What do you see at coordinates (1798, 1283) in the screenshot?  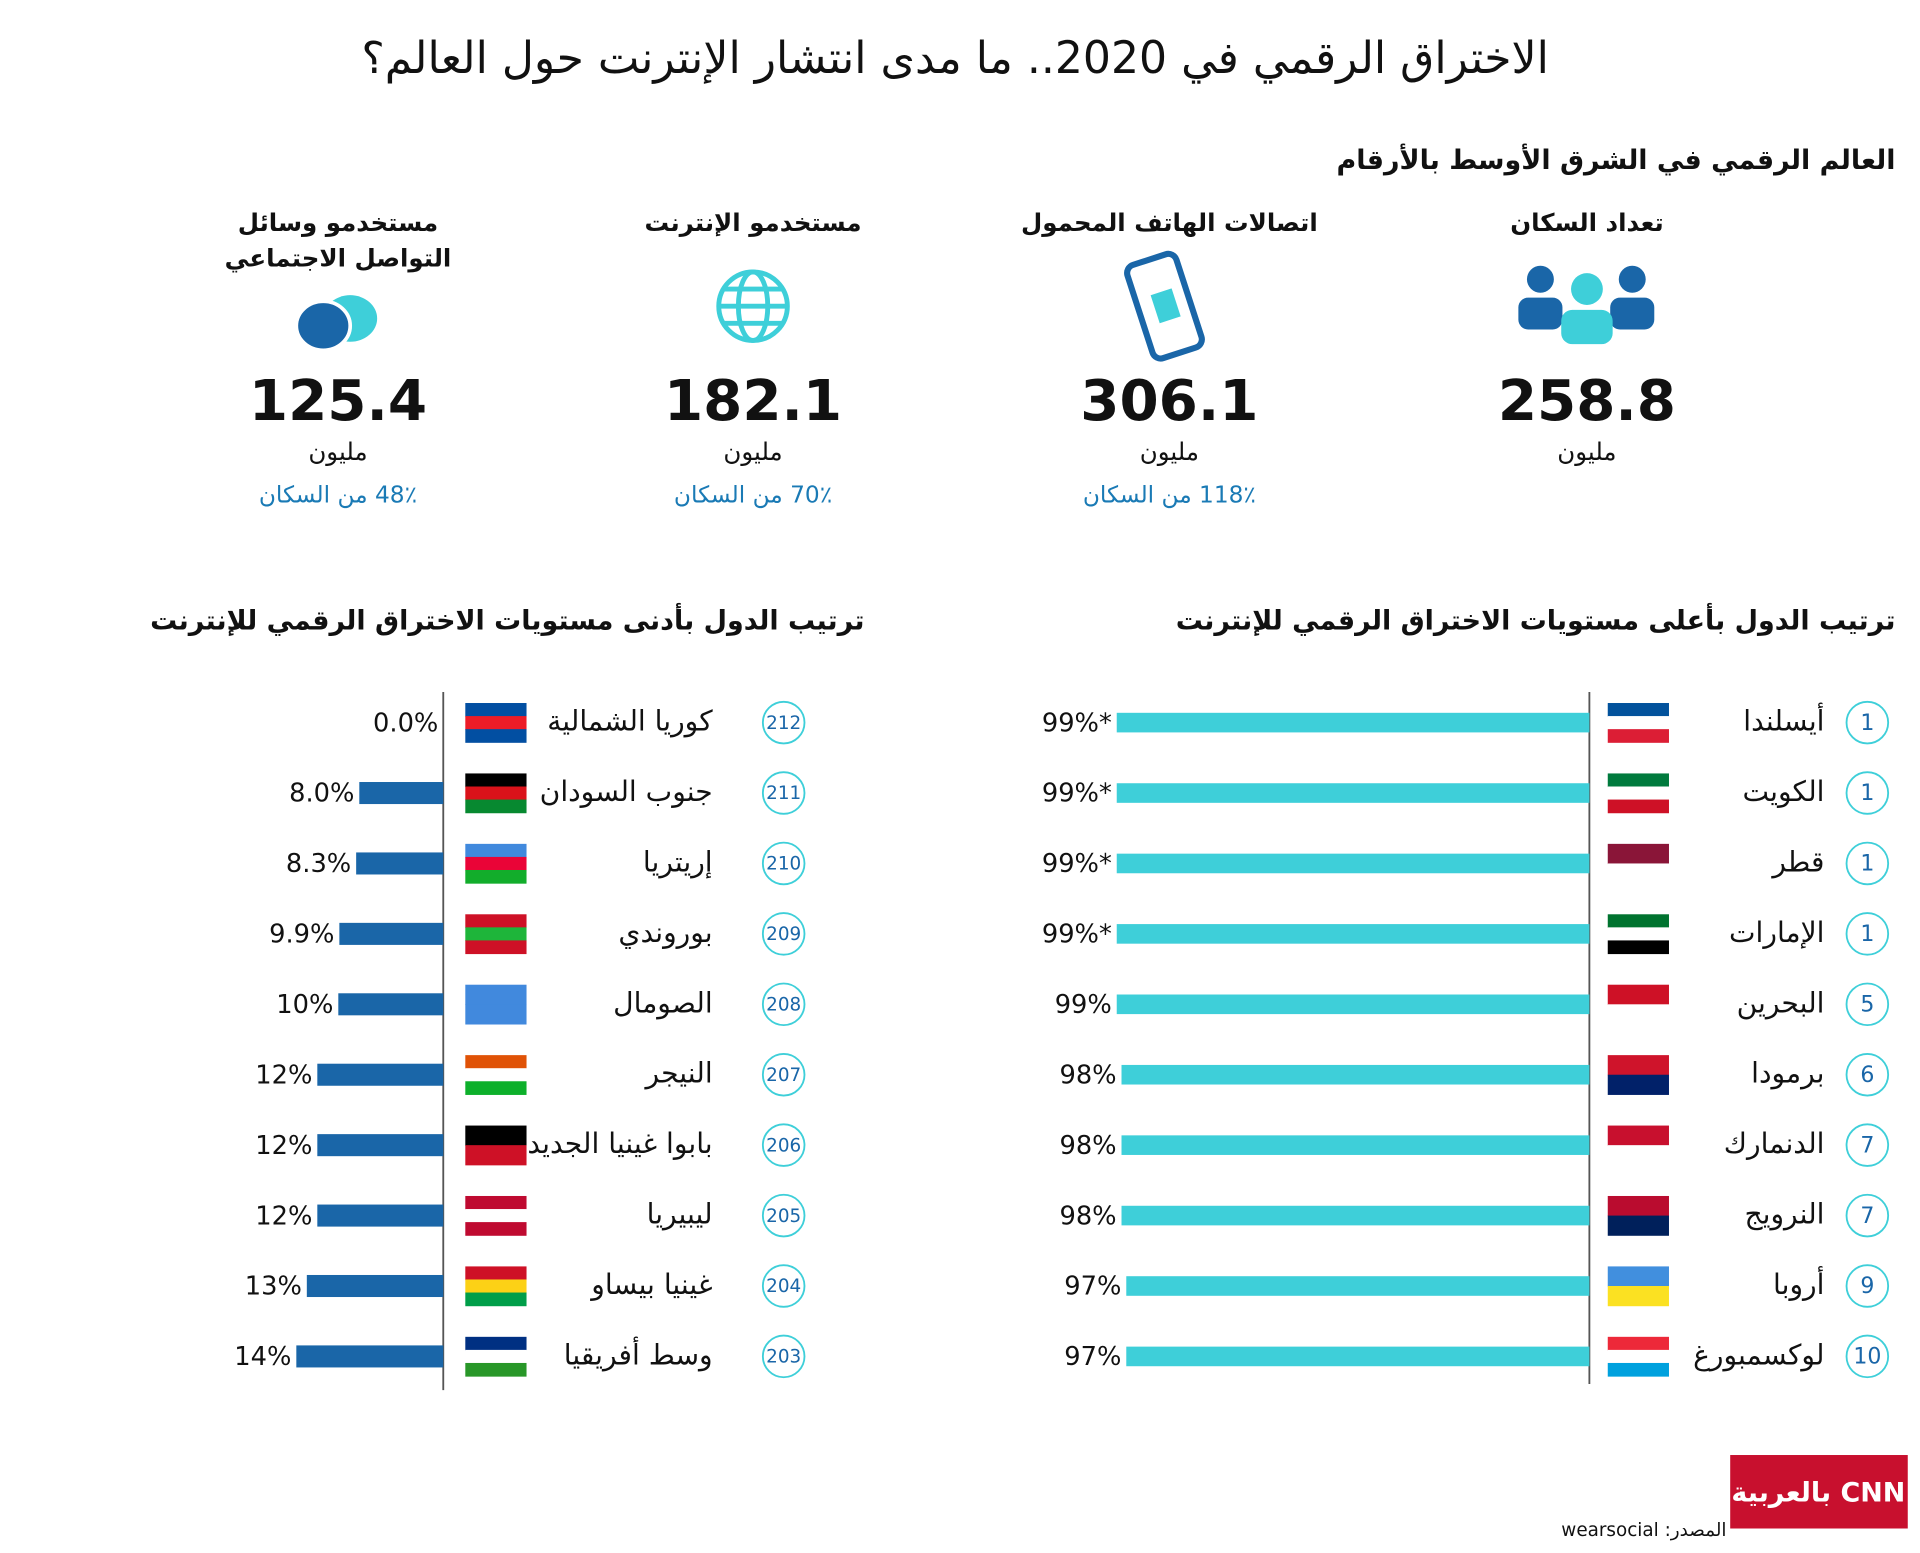 I see `country-name: أروبا` at bounding box center [1798, 1283].